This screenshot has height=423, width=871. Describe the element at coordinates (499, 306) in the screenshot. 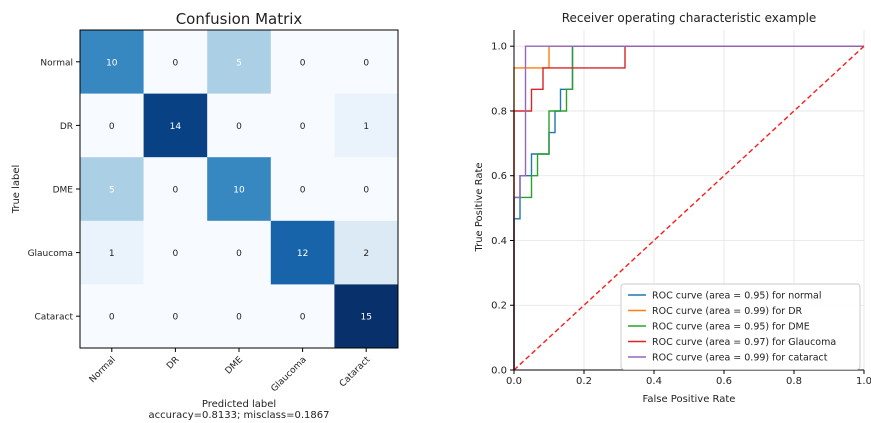

I see `y-tick-label: 0.2` at that location.